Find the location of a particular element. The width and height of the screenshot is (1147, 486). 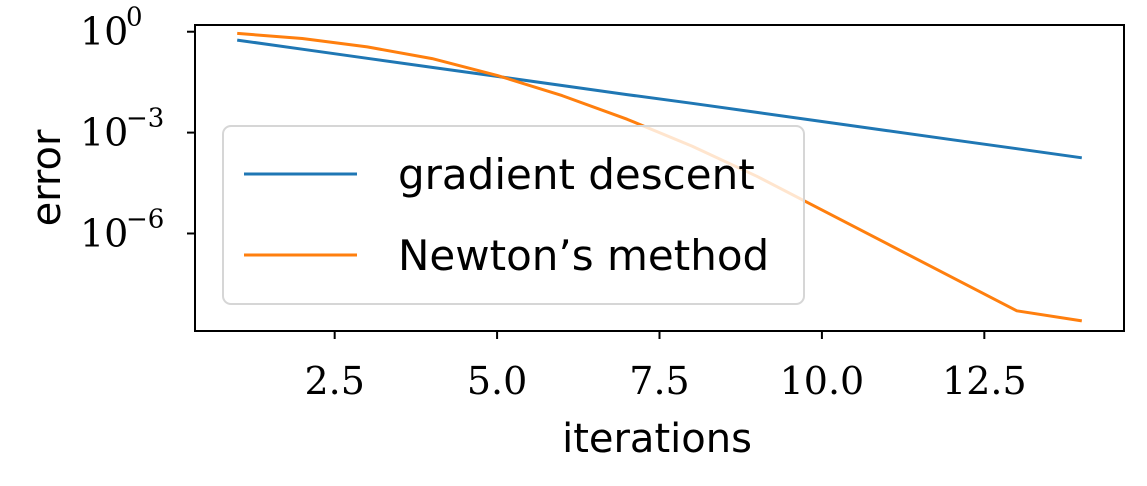

y-tick-label-exponent: −6 is located at coordinates (145, 219).